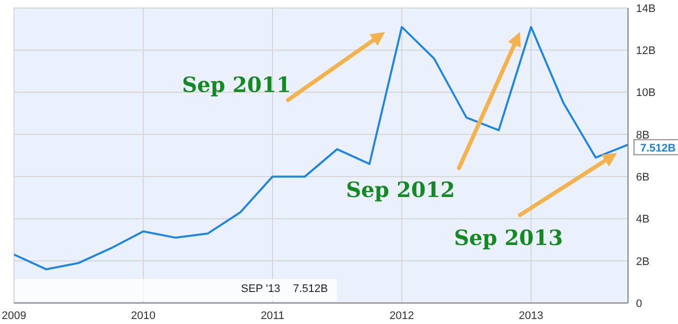  Describe the element at coordinates (531, 316) in the screenshot. I see `x-tick-label: 2013` at that location.